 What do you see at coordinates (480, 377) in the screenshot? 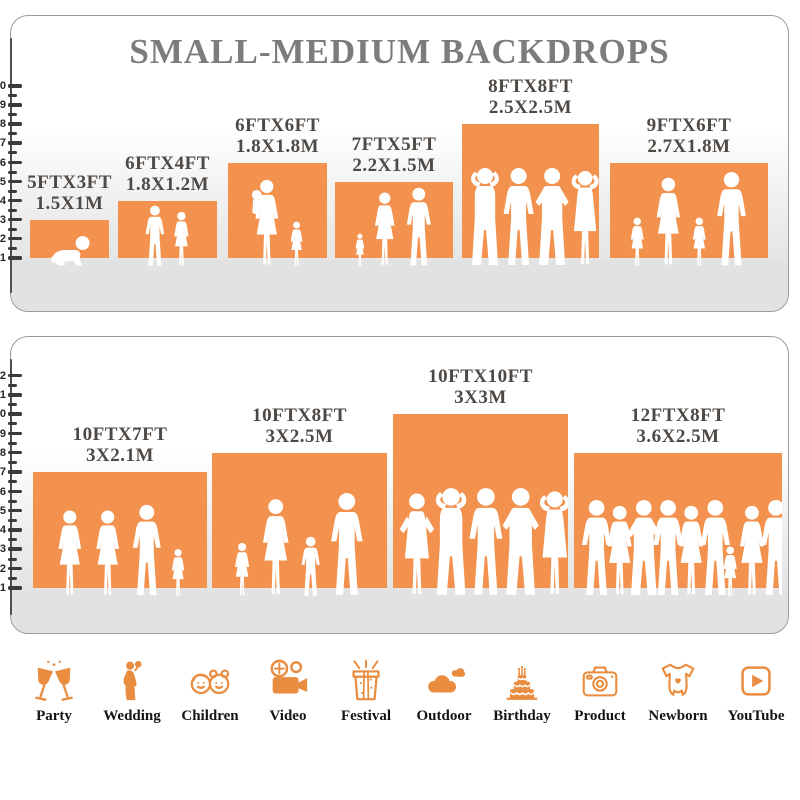
I see `size-ft-text: 10FTX10FT` at bounding box center [480, 377].